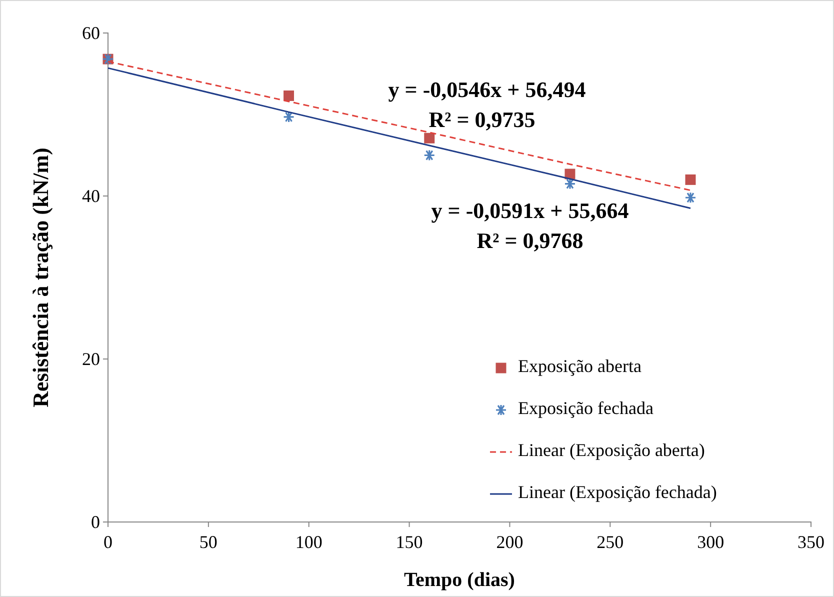 The image size is (834, 597). Describe the element at coordinates (91, 196) in the screenshot. I see `y-tick-label: 40` at that location.